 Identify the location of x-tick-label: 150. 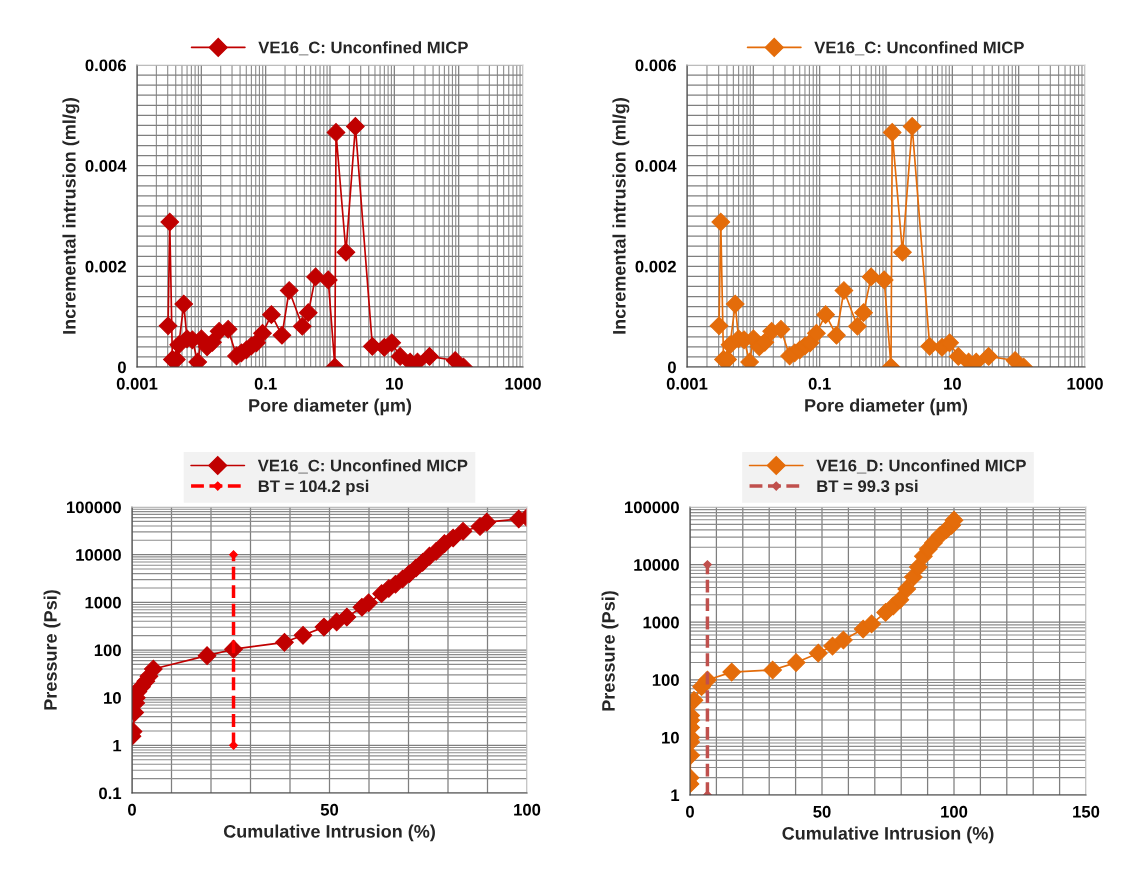
(1086, 811).